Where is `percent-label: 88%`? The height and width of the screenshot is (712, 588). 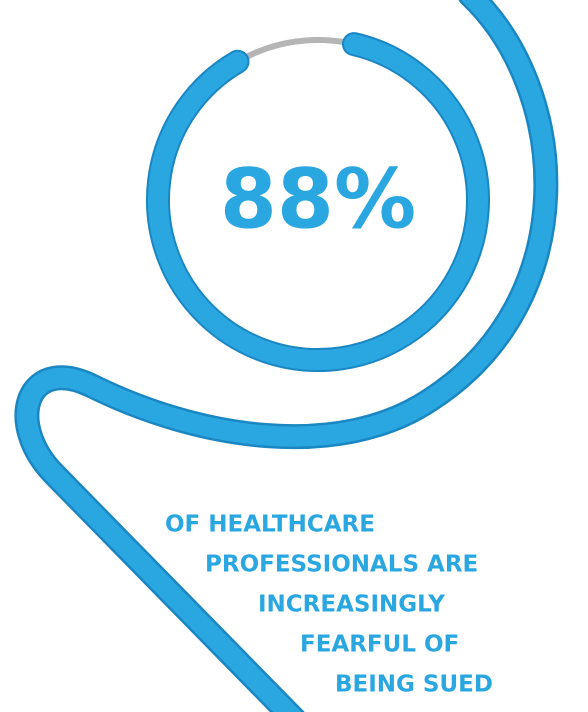 percent-label: 88% is located at coordinates (318, 199).